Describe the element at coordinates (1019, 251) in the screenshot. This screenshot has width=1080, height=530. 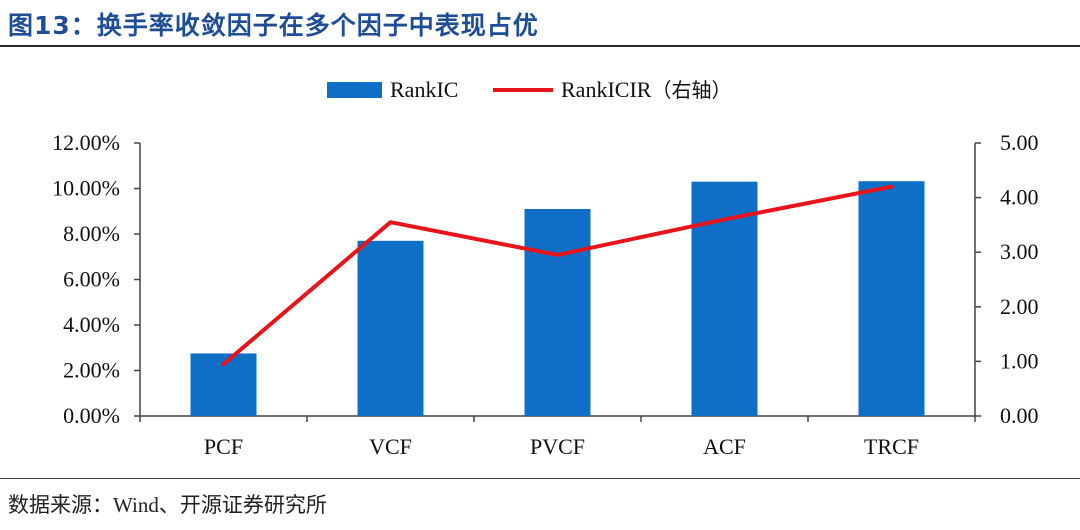
I see `right-axis-tick-label: 3.00` at that location.